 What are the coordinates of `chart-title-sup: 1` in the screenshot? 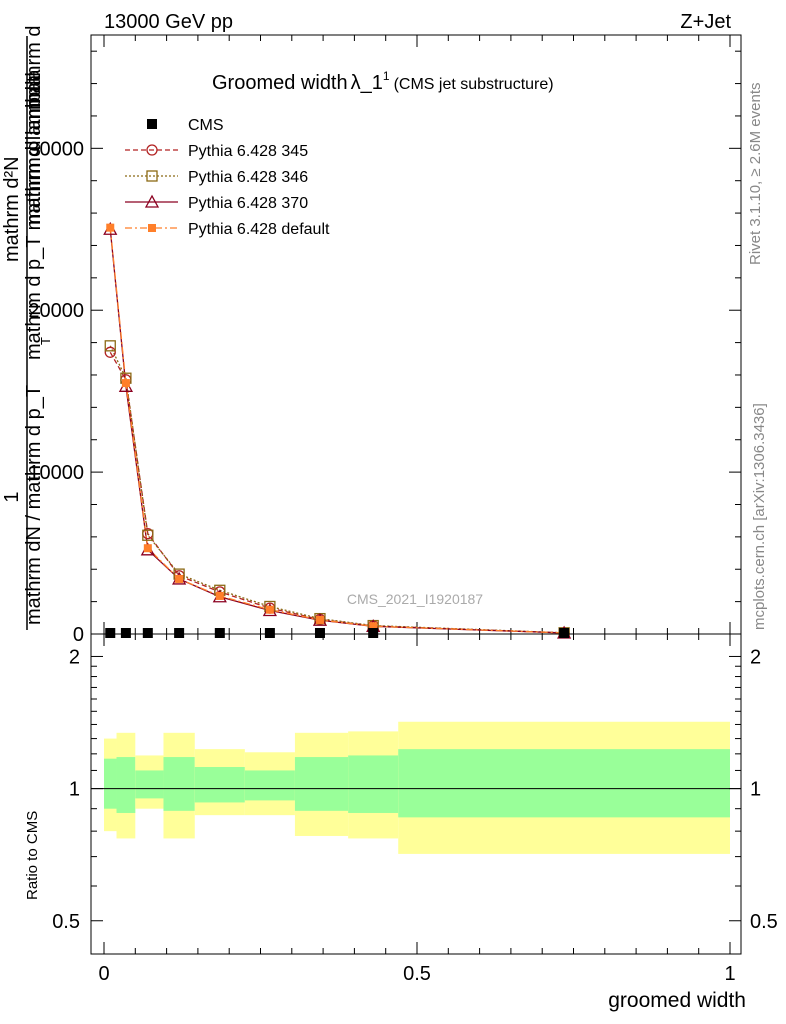 It's located at (386, 76).